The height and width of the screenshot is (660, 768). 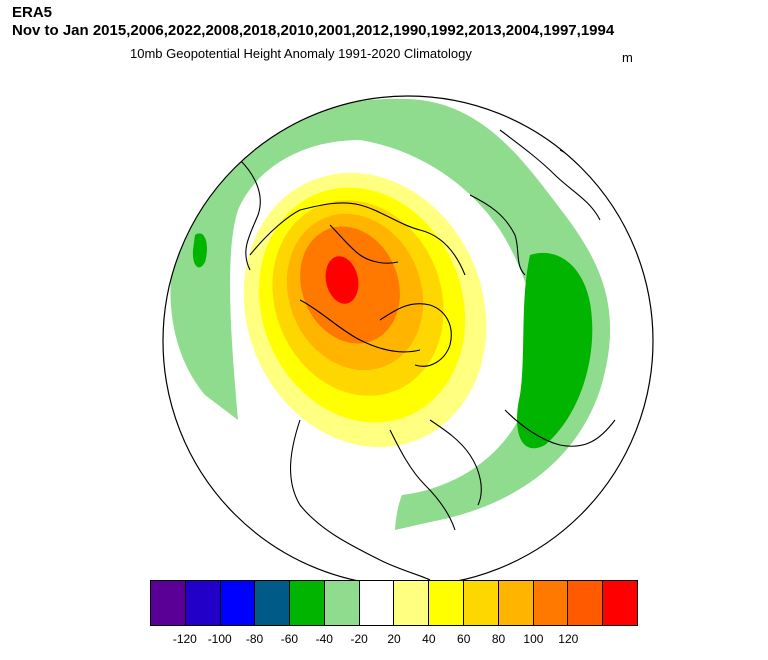 I want to click on colorbar, so click(x=394, y=603).